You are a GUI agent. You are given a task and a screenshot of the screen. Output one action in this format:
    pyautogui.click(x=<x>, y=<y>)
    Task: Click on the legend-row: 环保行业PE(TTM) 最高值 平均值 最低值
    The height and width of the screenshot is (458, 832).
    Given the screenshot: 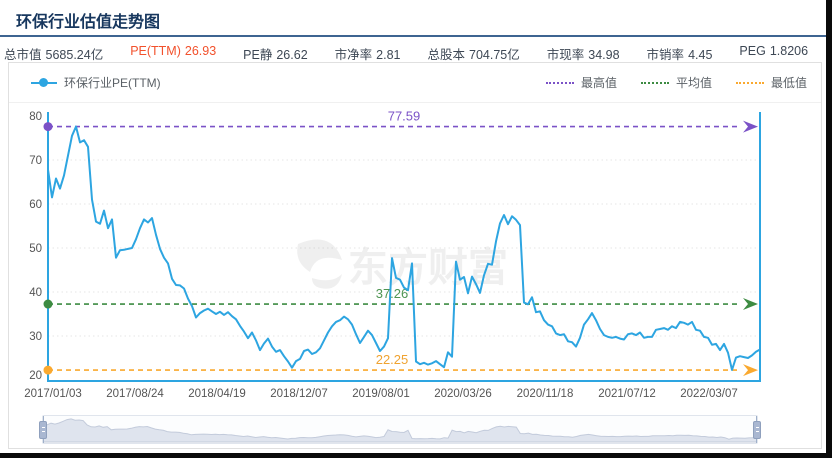 What is the action you would take?
    pyautogui.click(x=415, y=83)
    